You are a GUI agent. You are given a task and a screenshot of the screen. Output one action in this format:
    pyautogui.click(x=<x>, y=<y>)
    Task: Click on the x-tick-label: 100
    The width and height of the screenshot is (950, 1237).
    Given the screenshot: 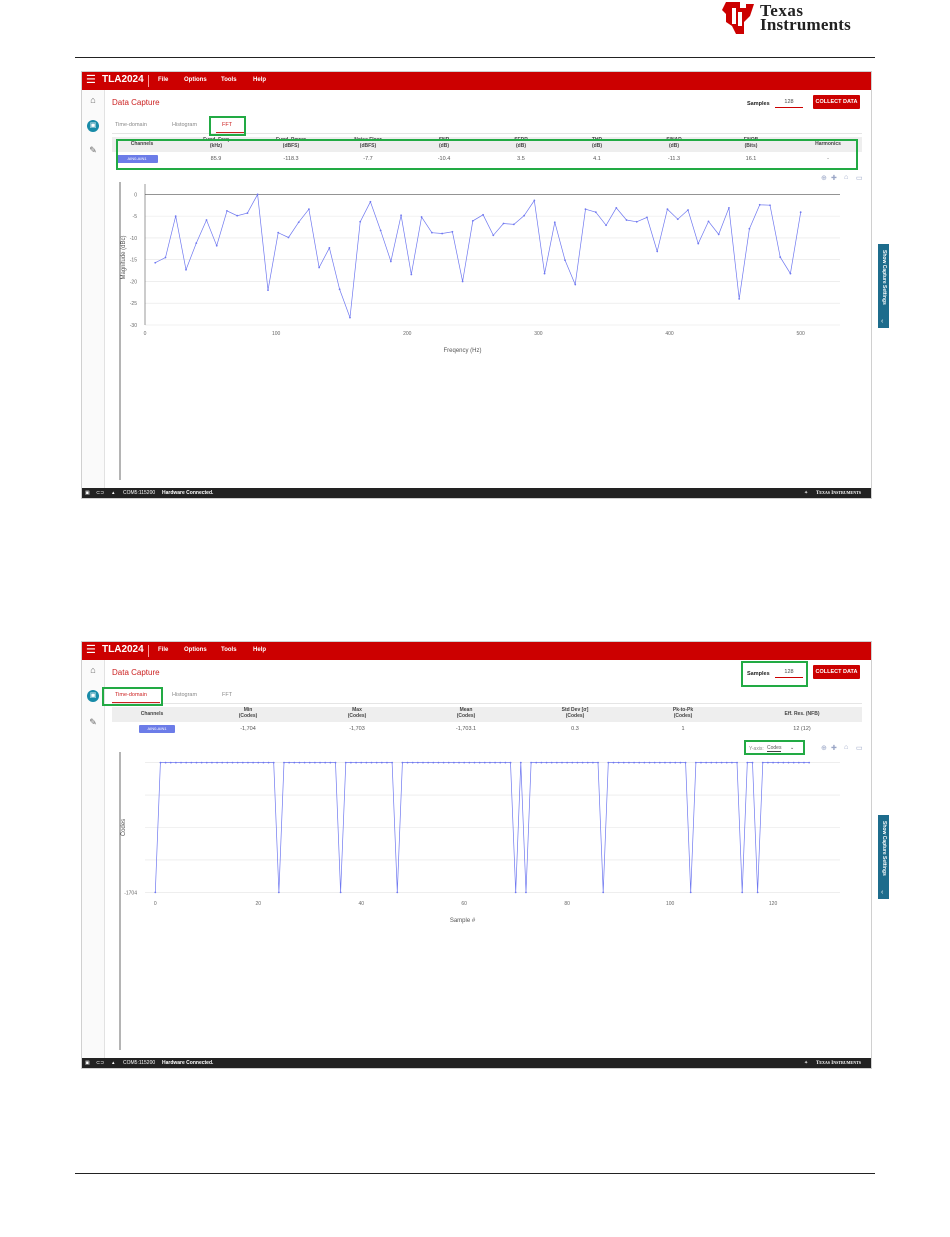 What is the action you would take?
    pyautogui.click(x=670, y=904)
    